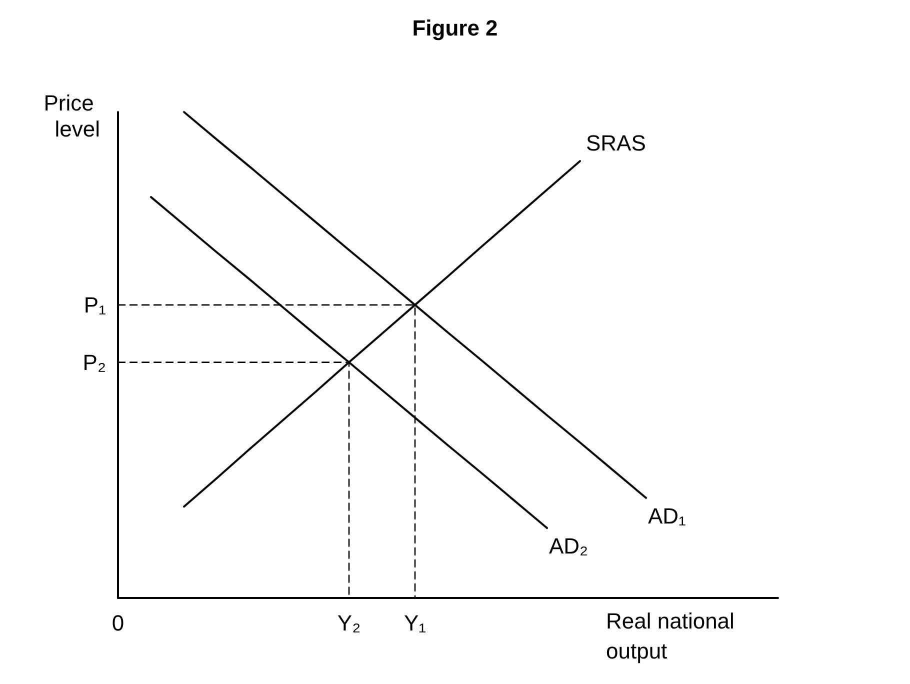  Describe the element at coordinates (95, 305) in the screenshot. I see `text: P₁` at that location.